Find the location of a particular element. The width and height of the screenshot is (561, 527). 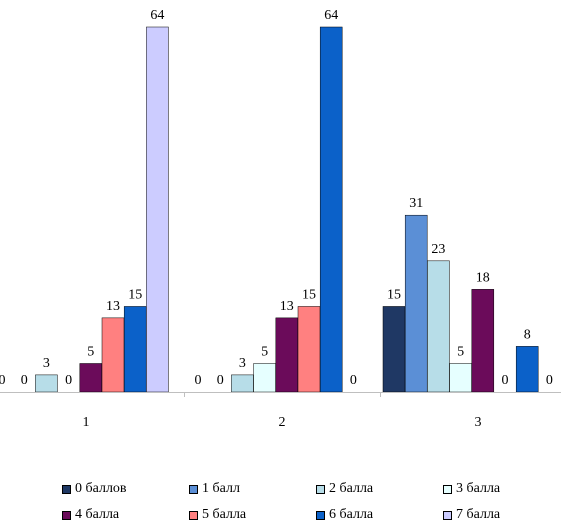

bar-cat1-series6 is located at coordinates (135, 349).